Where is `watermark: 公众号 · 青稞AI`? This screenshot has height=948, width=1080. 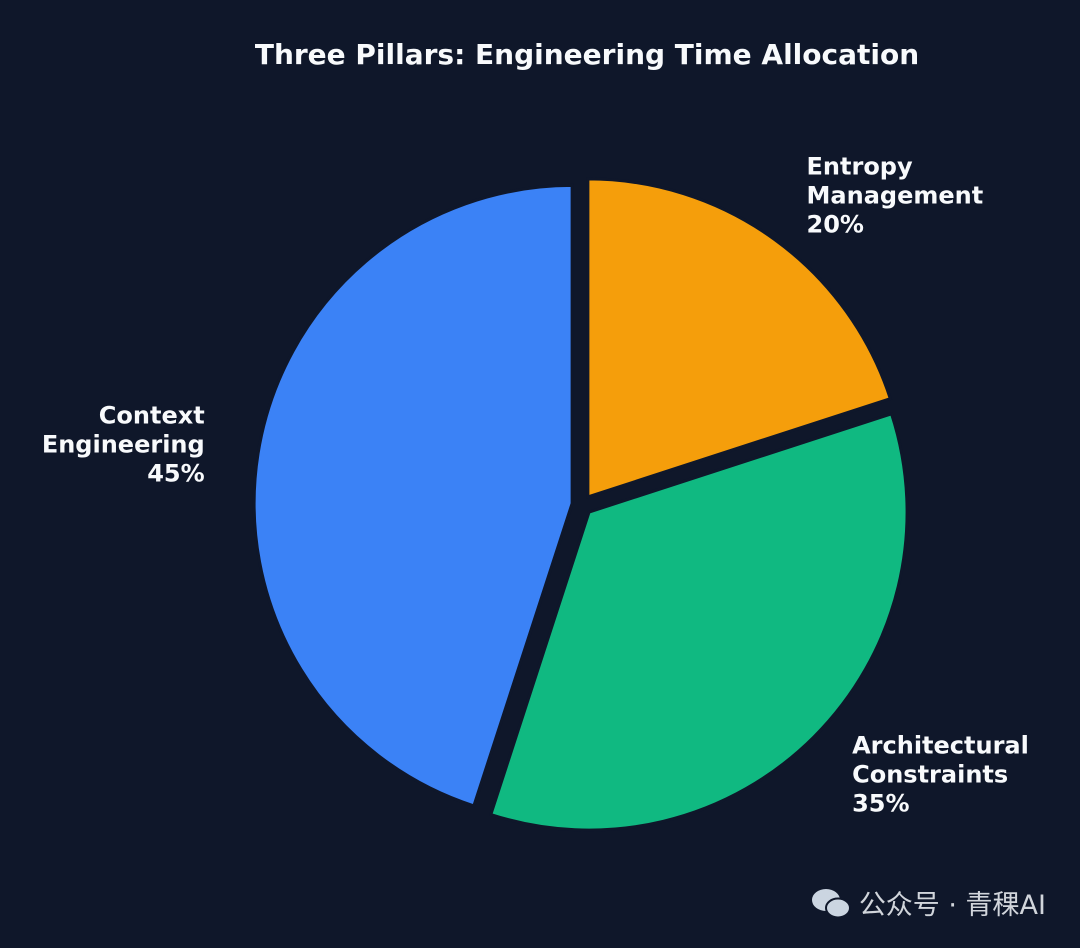
watermark: 公众号 · 青稞AI is located at coordinates (928, 902).